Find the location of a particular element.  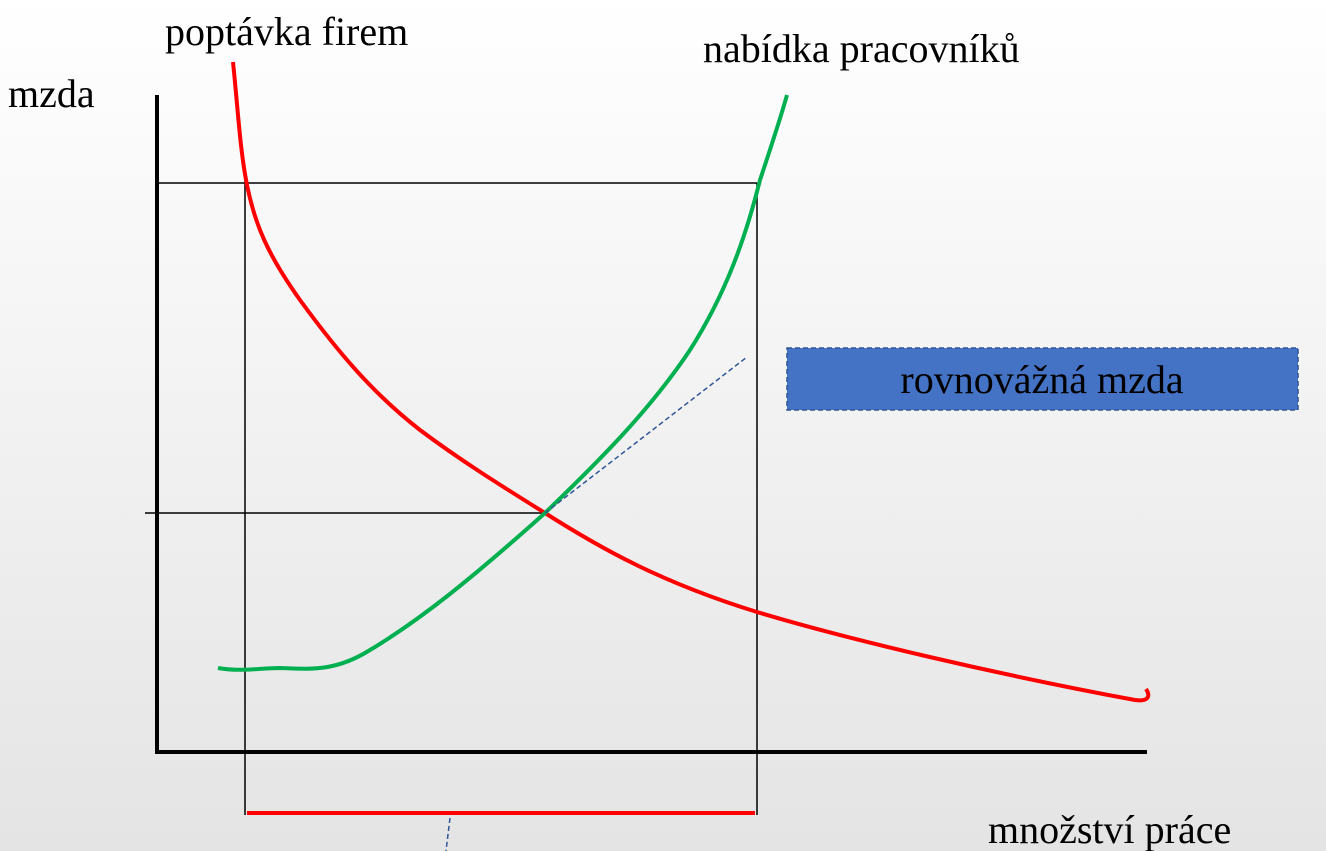

connector is located at coordinates (448, 834).